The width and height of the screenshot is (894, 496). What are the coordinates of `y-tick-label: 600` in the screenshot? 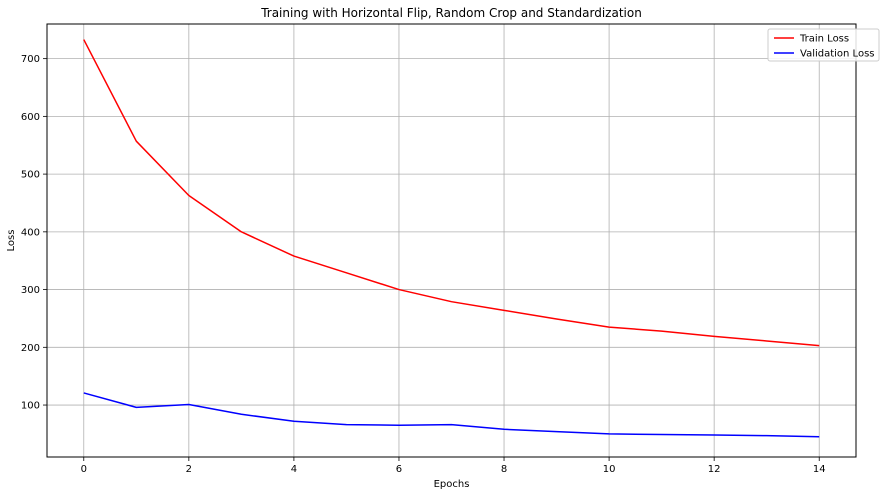 It's located at (30, 117).